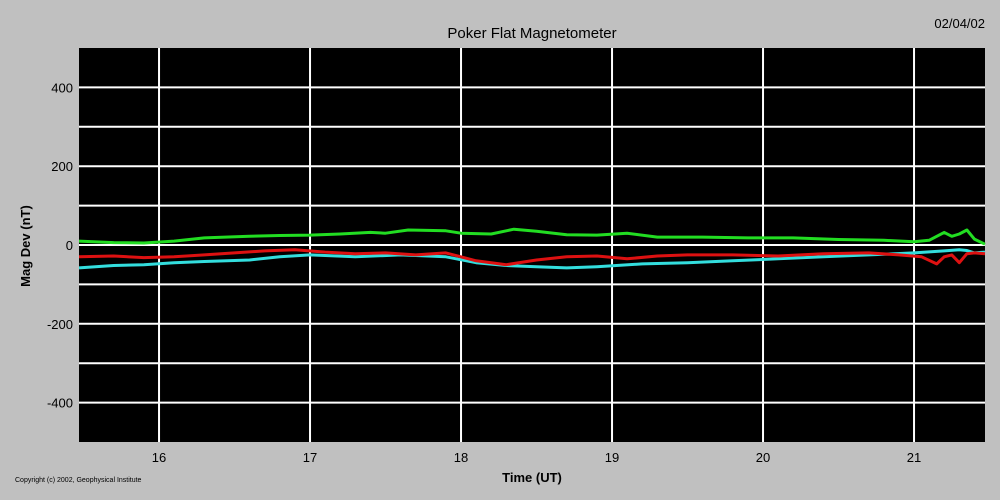 This screenshot has height=500, width=1000. I want to click on chart-title: Poker Flat Magnetometer, so click(531, 33).